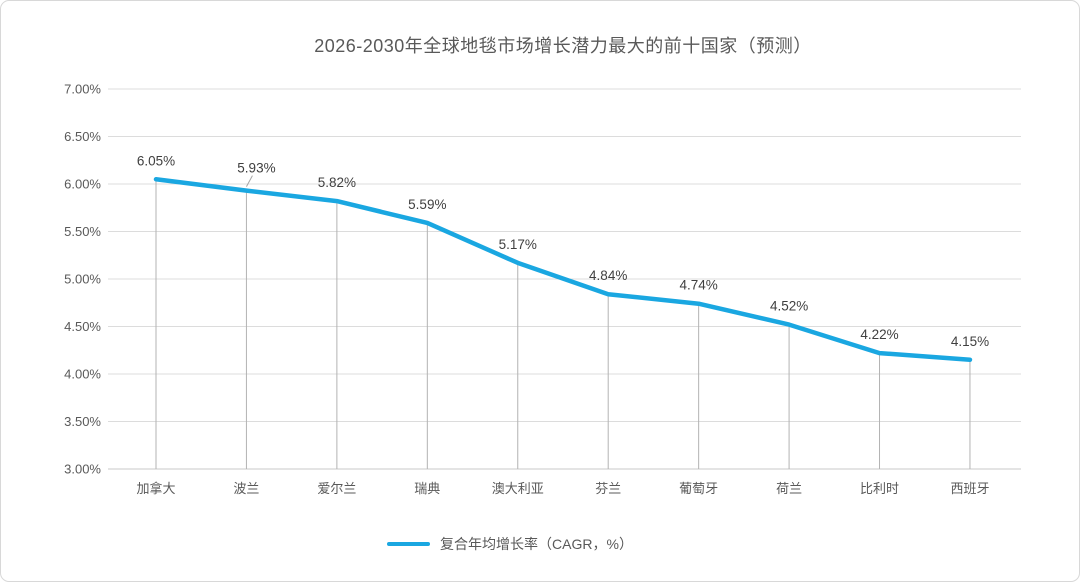  I want to click on x-category-label: 荷兰, so click(789, 488).